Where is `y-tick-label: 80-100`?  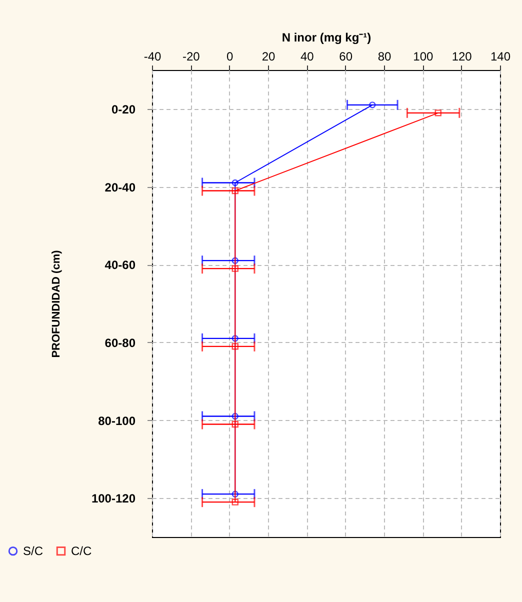
y-tick-label: 80-100 is located at coordinates (117, 421).